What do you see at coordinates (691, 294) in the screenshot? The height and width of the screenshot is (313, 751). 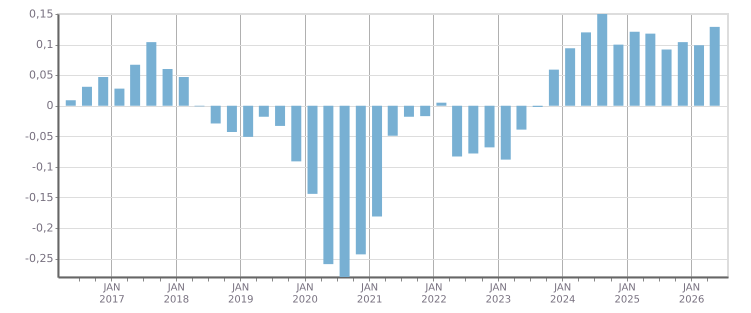 I see `x-tick-label: JAN 2026` at bounding box center [691, 294].